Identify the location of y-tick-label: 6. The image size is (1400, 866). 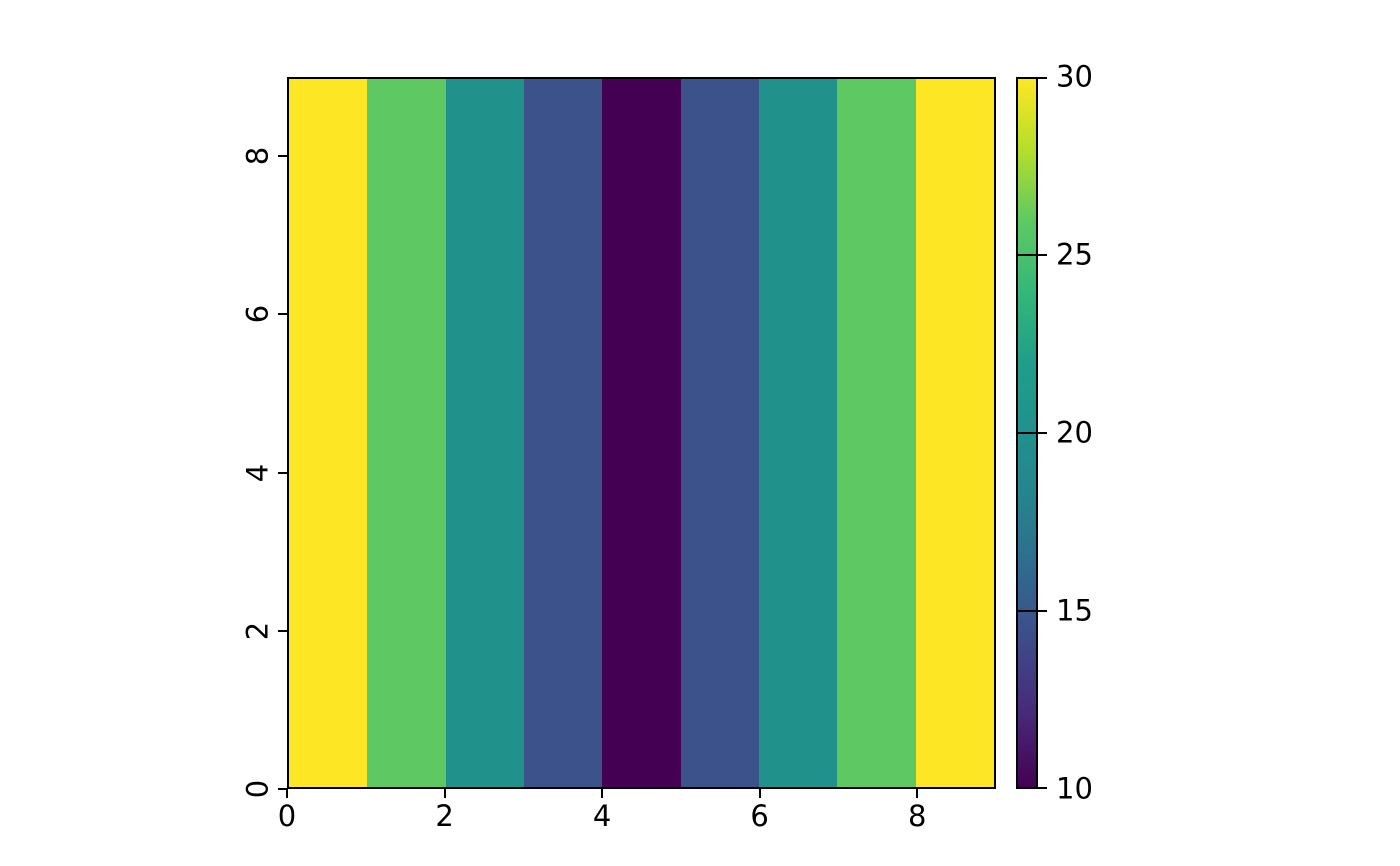
(257, 314).